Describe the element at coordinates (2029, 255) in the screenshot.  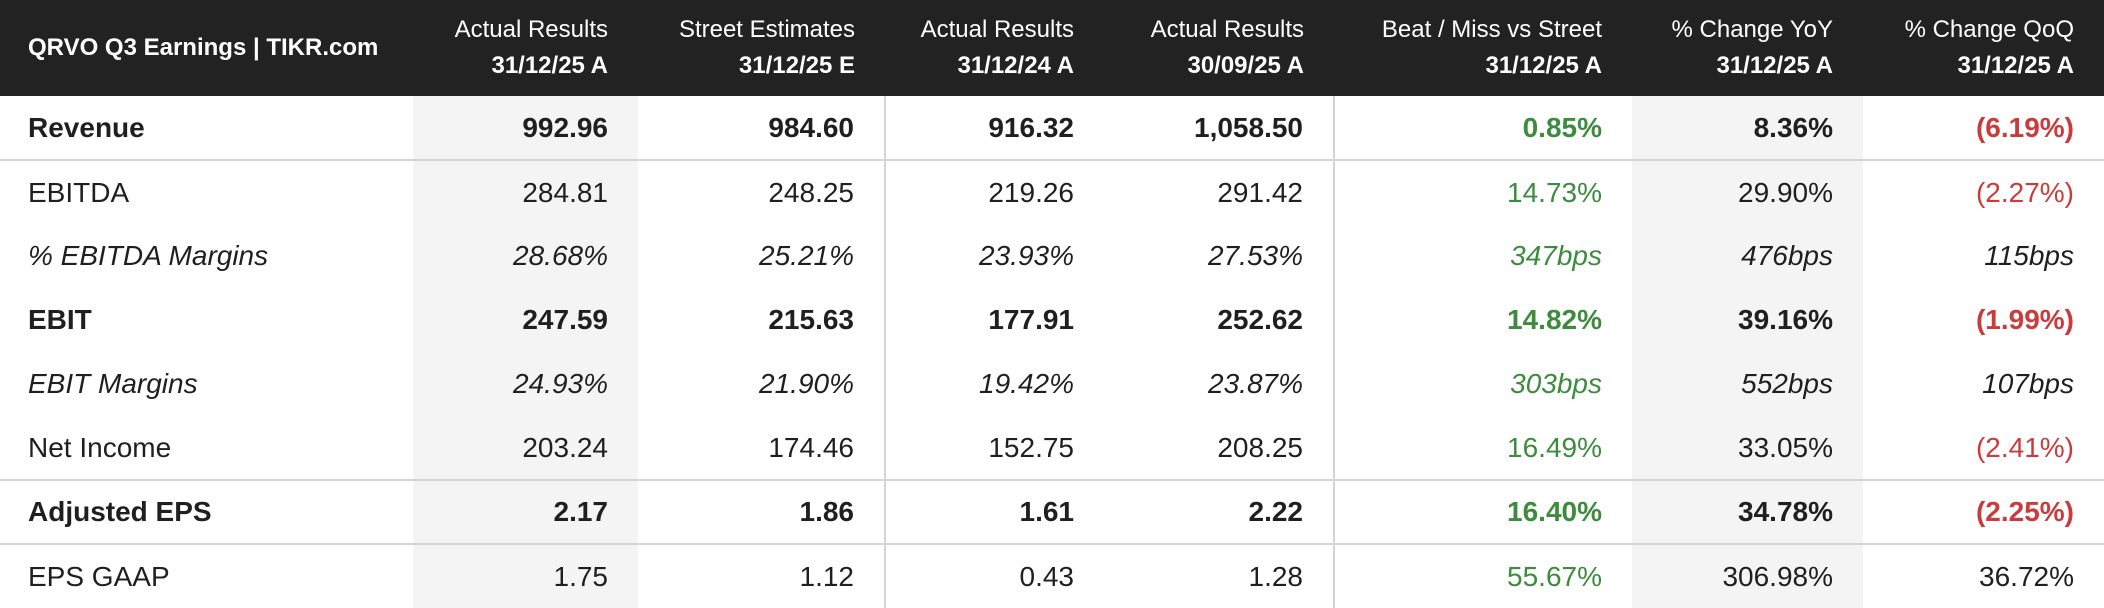
I see `cell-change-qoq: 115bps` at that location.